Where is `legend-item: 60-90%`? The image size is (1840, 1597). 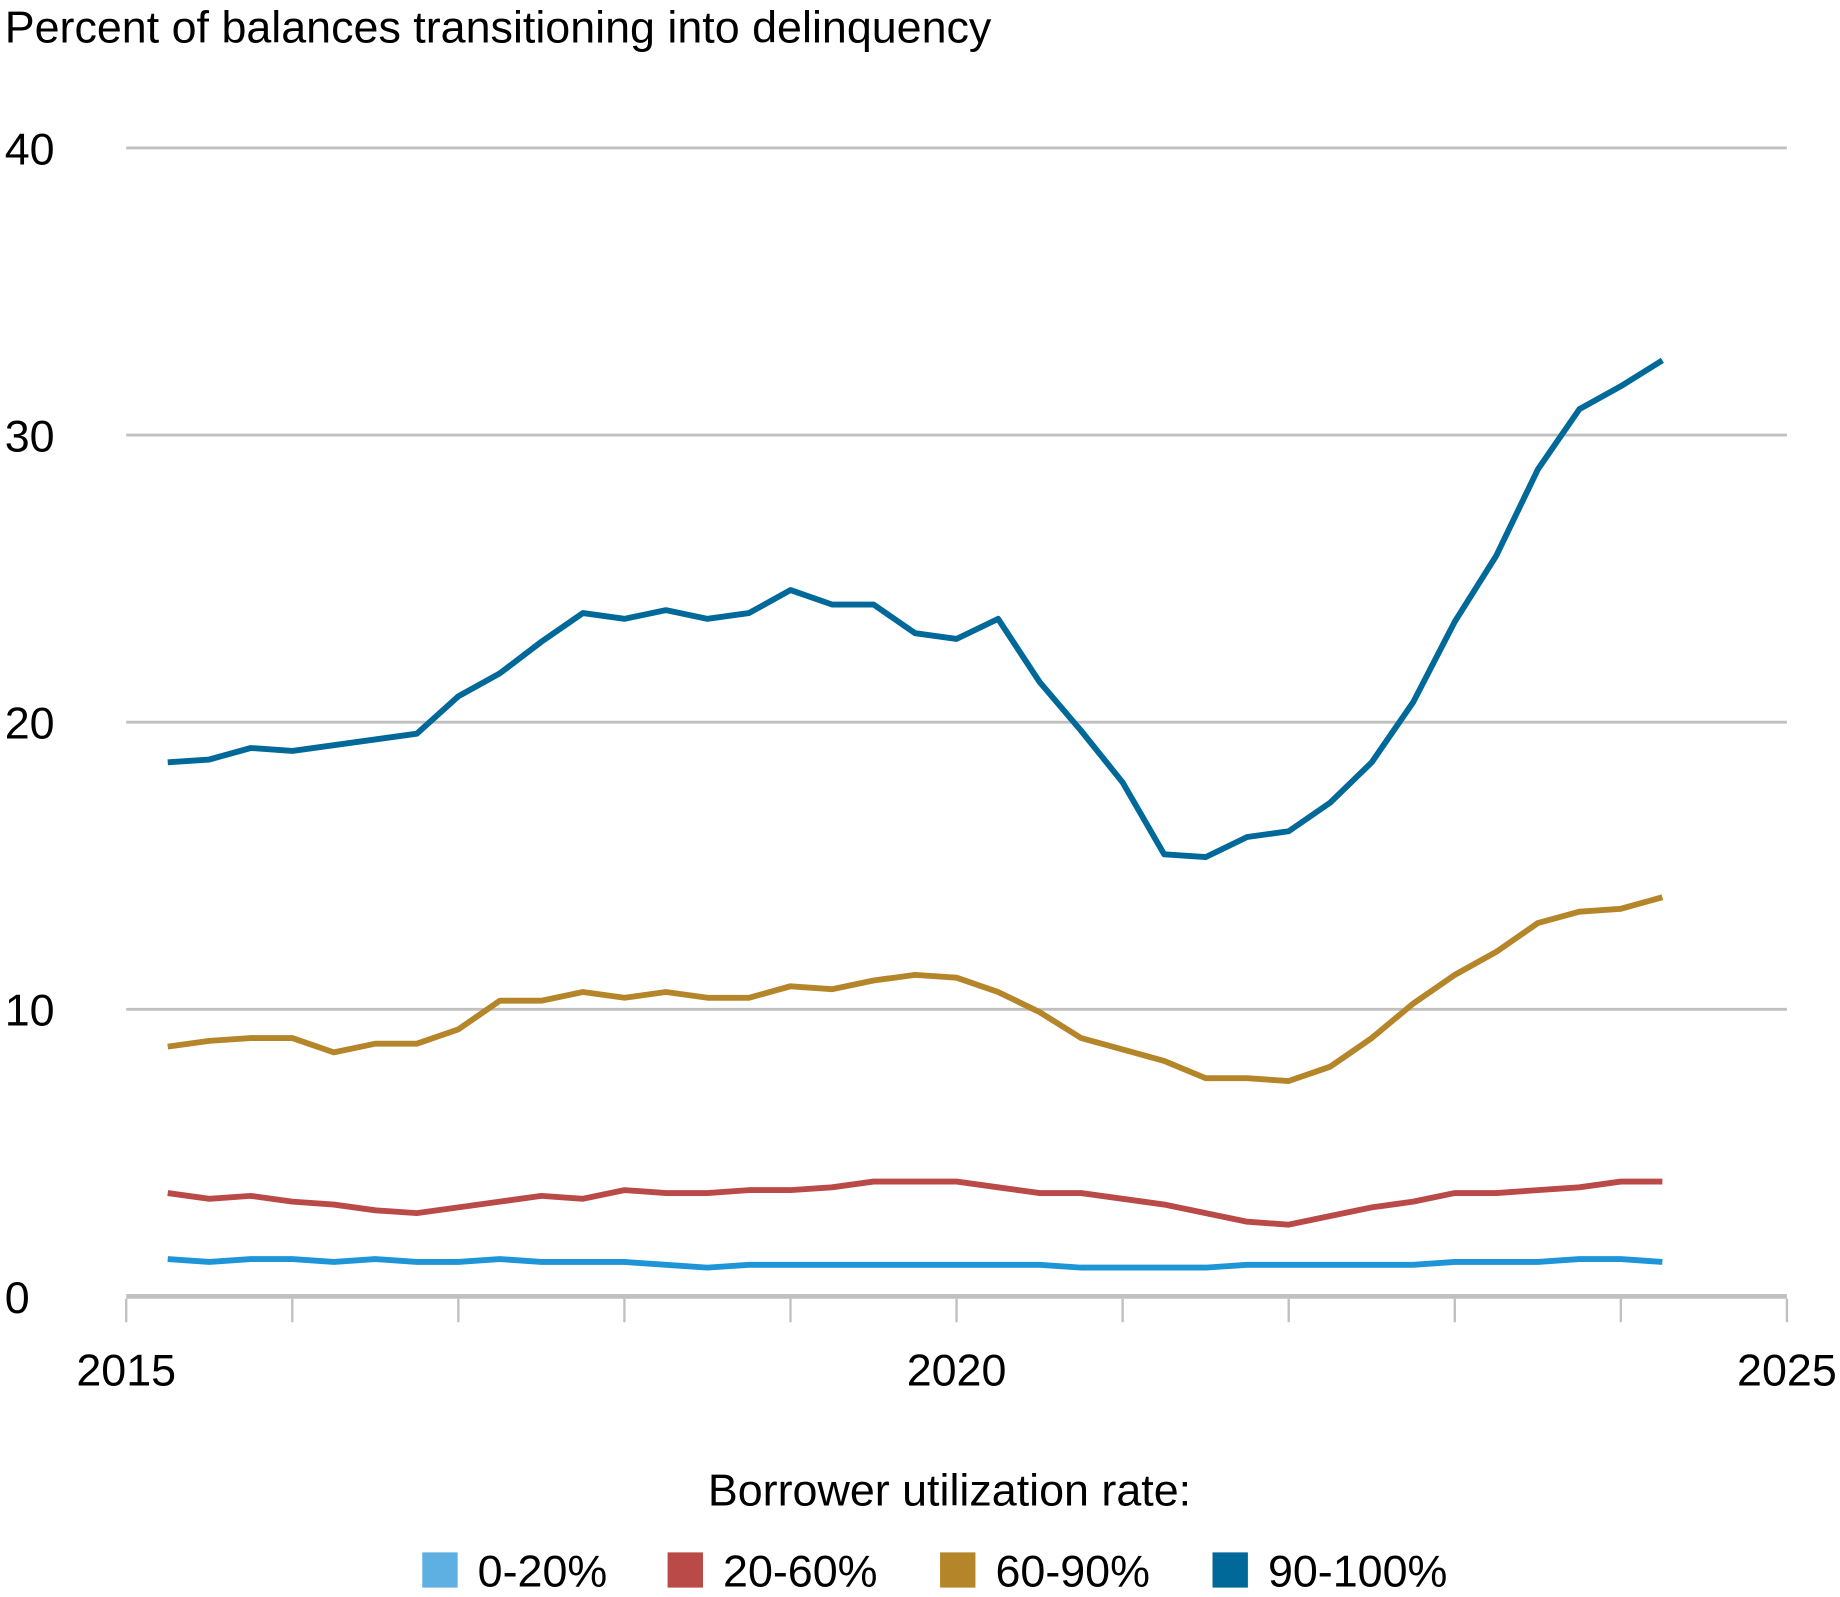 legend-item: 60-90% is located at coordinates (1045, 1572).